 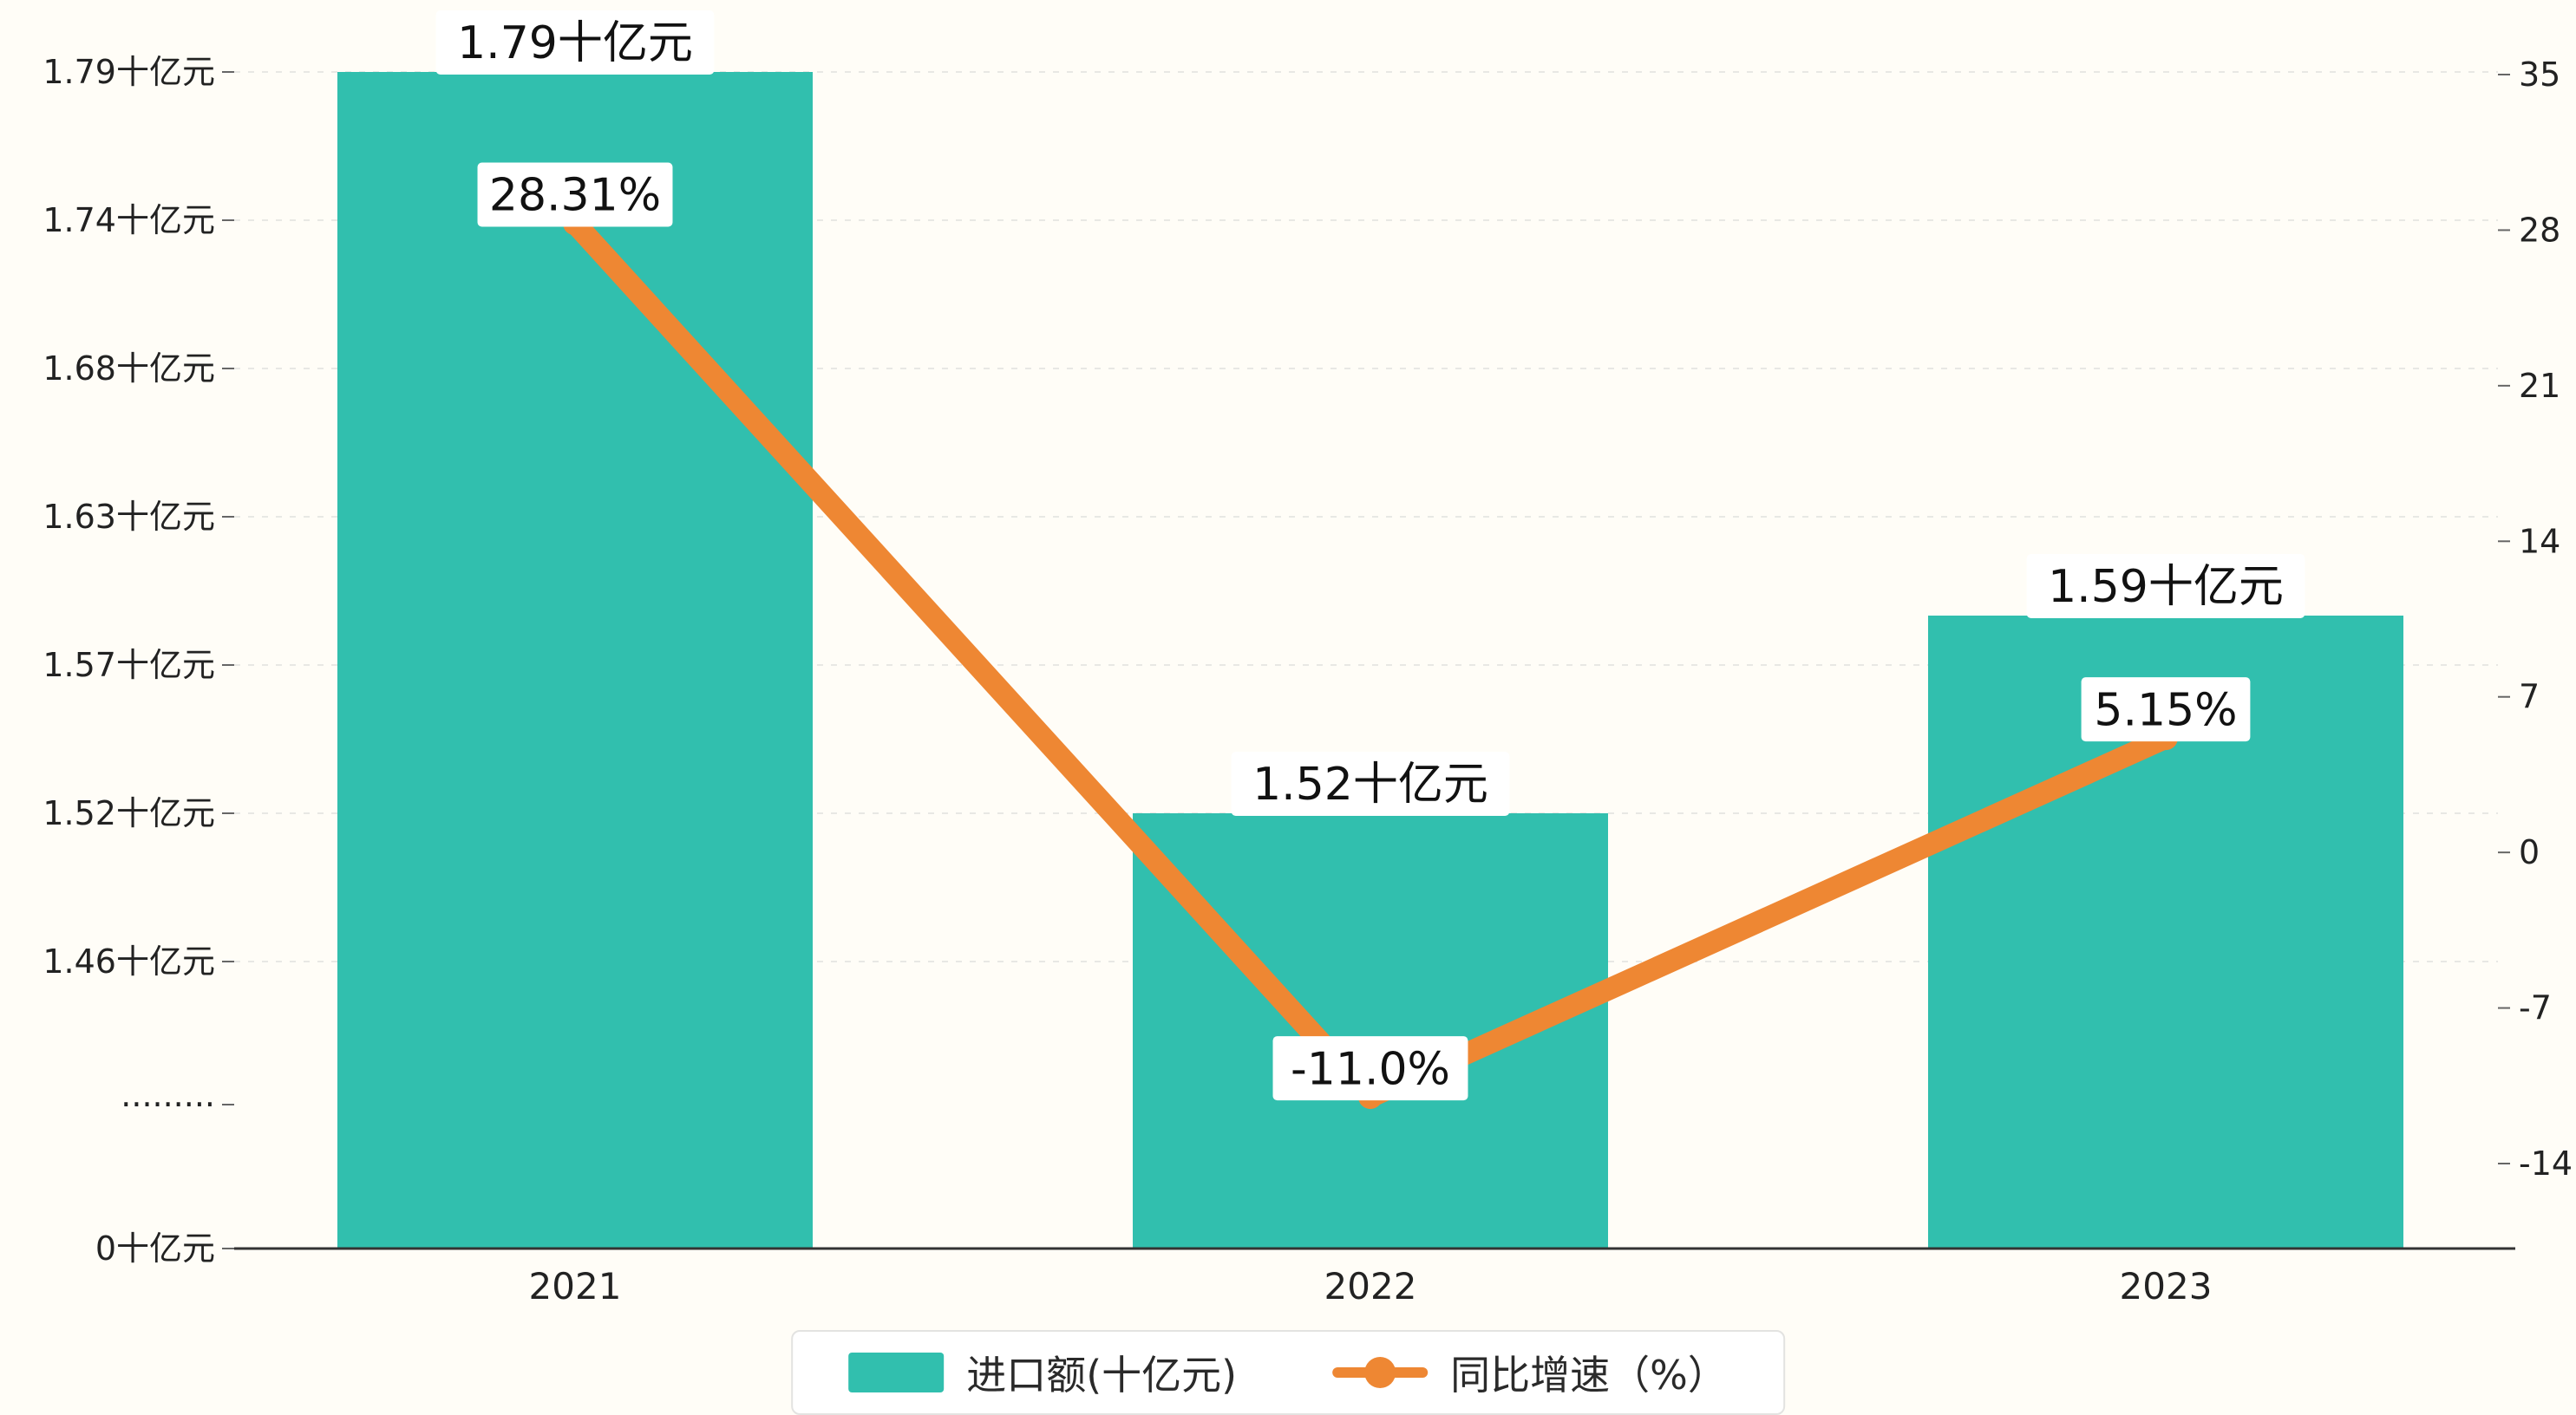 I want to click on line-label-2022: -11.0%, so click(x=1370, y=1069).